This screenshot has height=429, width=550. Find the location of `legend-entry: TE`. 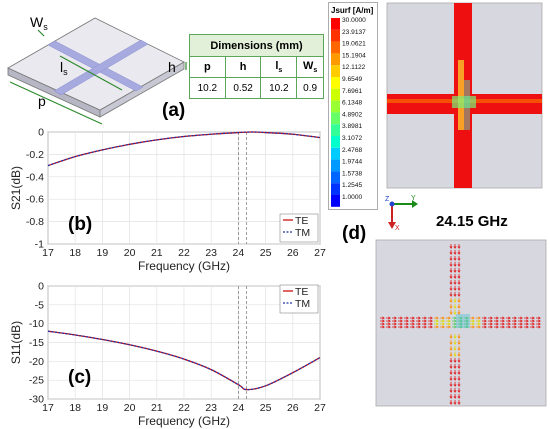

legend-entry: TE is located at coordinates (301, 292).